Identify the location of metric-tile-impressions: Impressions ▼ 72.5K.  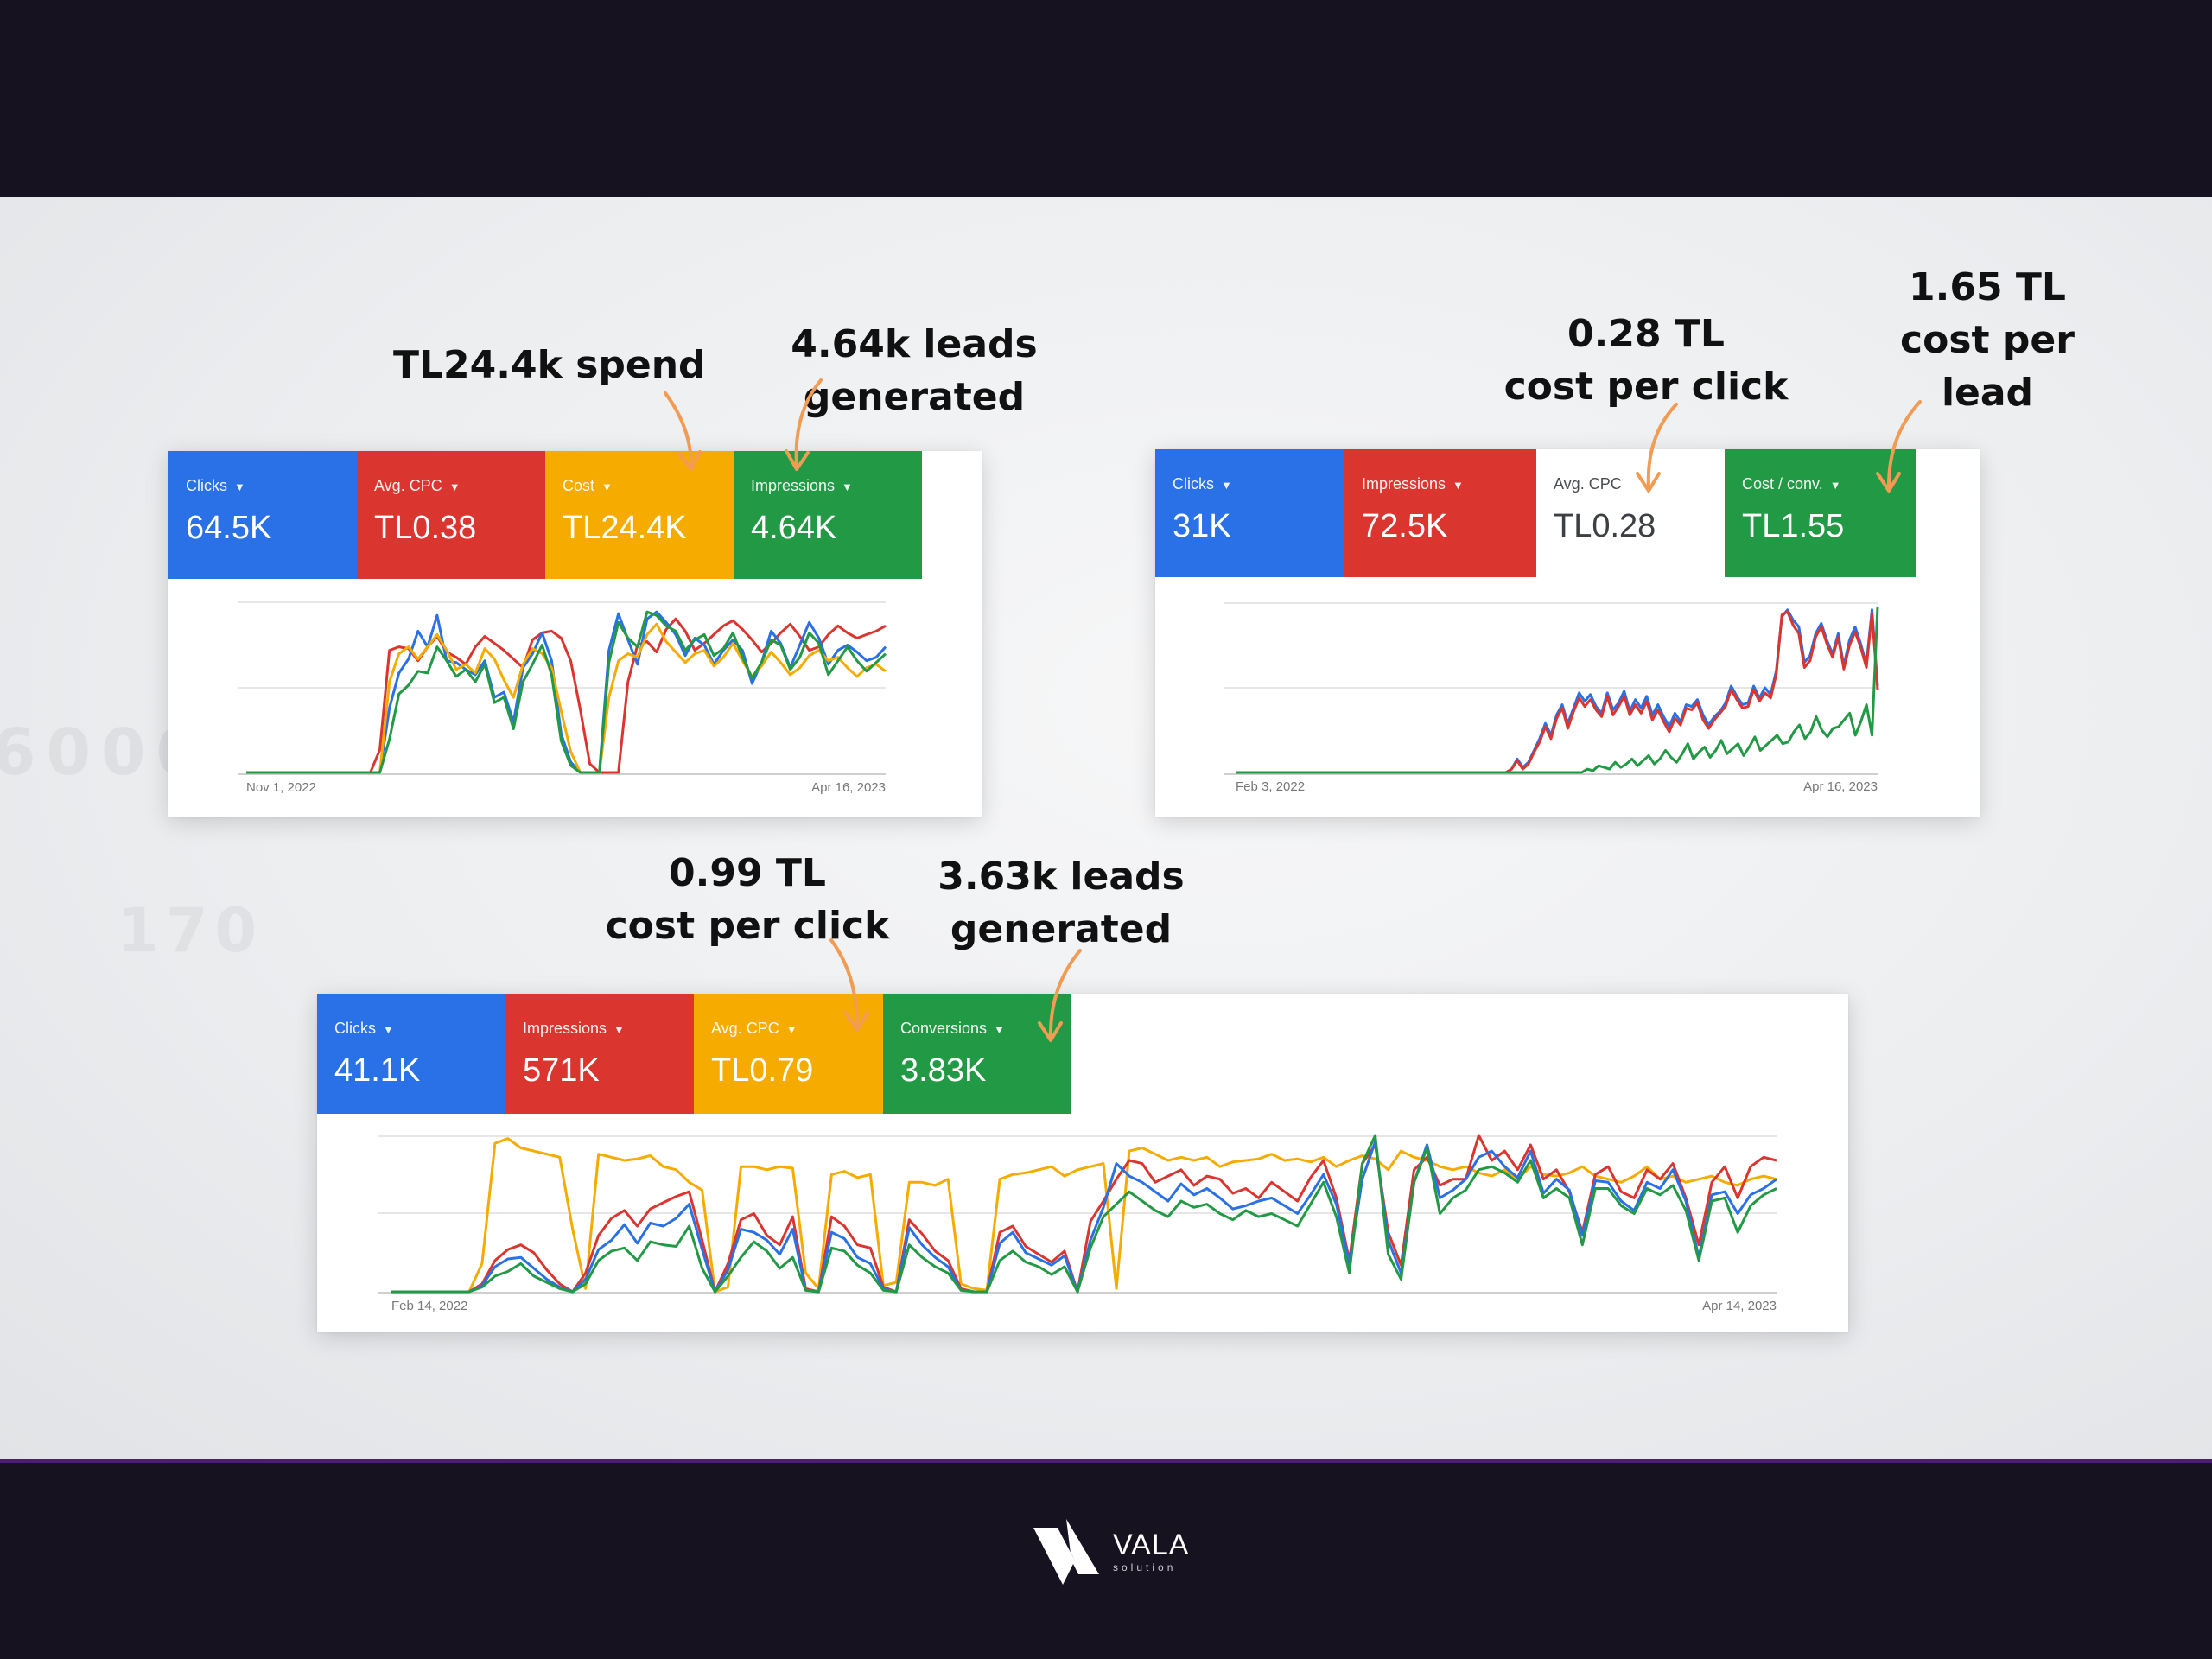
(1440, 513).